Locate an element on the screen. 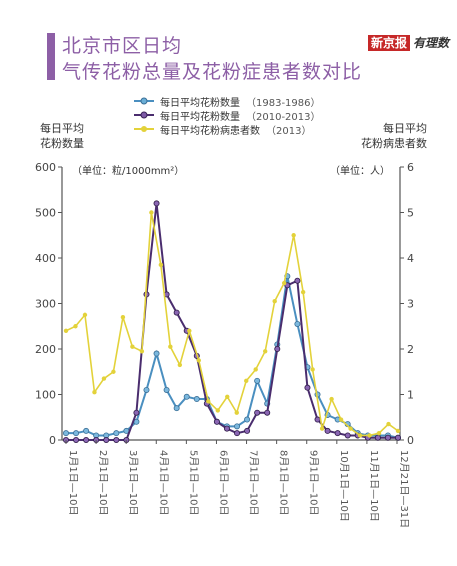 This screenshot has width=457, height=566. legend-label-0: 每日平均花粉数量 is located at coordinates (200, 103).